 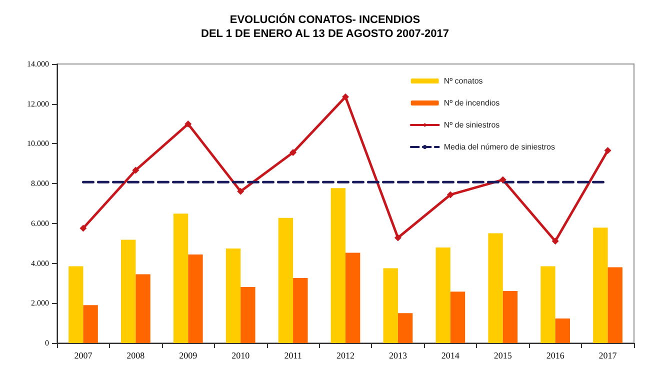 What do you see at coordinates (241, 355) in the screenshot?
I see `x-tick-label: 2010` at bounding box center [241, 355].